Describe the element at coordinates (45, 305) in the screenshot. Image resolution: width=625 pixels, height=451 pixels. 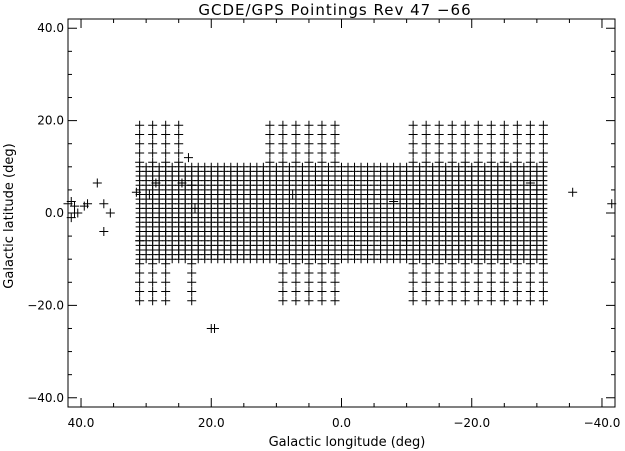
I see `y-tick-label: −20.0` at that location.